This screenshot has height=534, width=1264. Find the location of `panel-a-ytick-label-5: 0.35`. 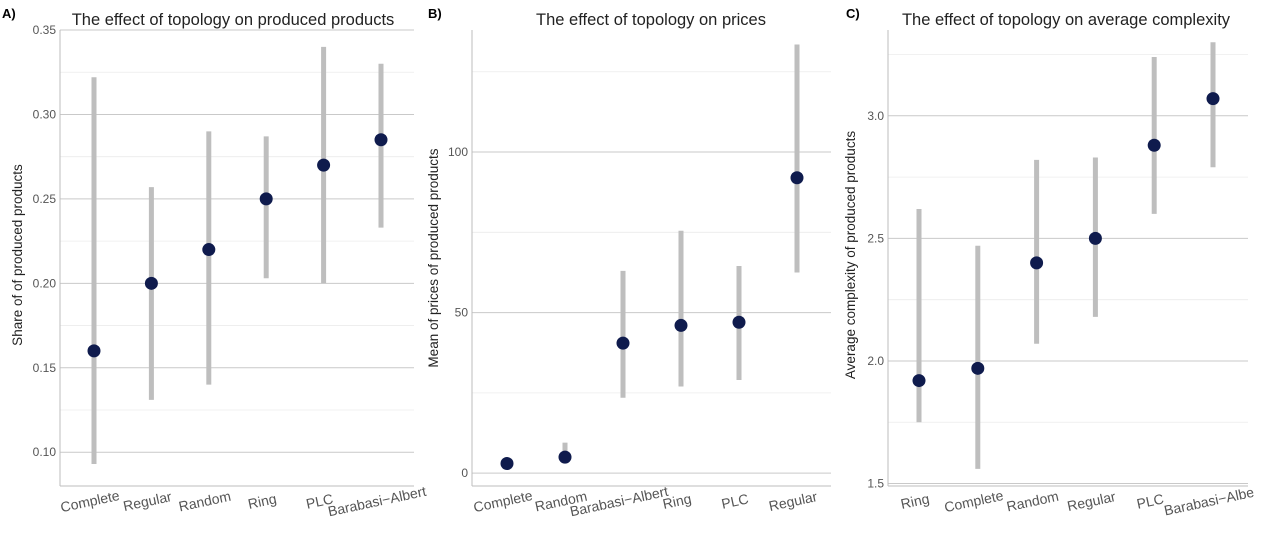

panel-a-ytick-label-5: 0.35 is located at coordinates (45, 30).